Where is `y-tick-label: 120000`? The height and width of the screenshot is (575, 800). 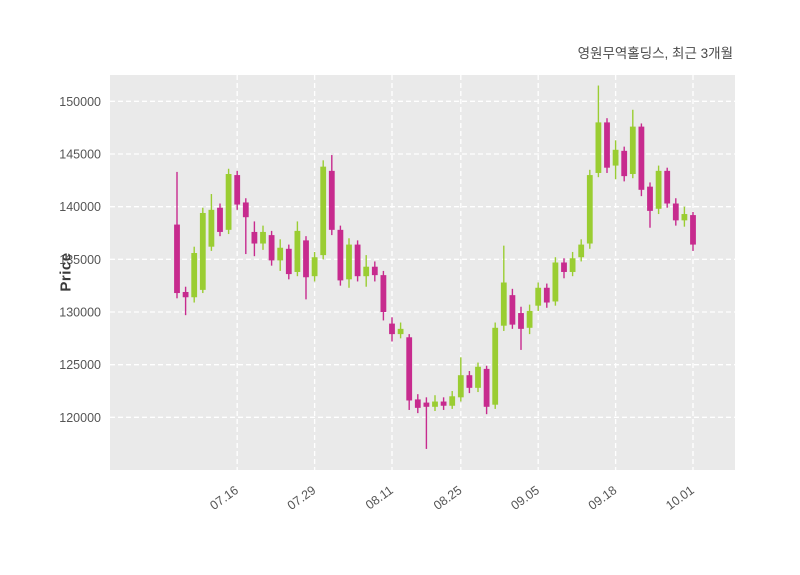 y-tick-label: 120000 is located at coordinates (80, 418).